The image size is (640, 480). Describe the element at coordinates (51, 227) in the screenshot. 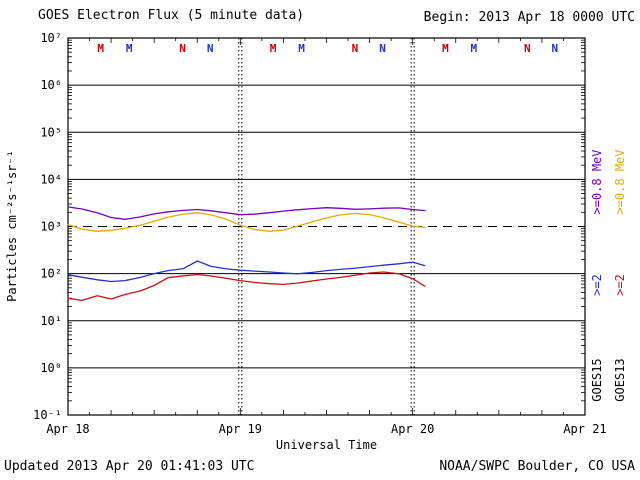

I see `y-tick-label: 10³` at that location.